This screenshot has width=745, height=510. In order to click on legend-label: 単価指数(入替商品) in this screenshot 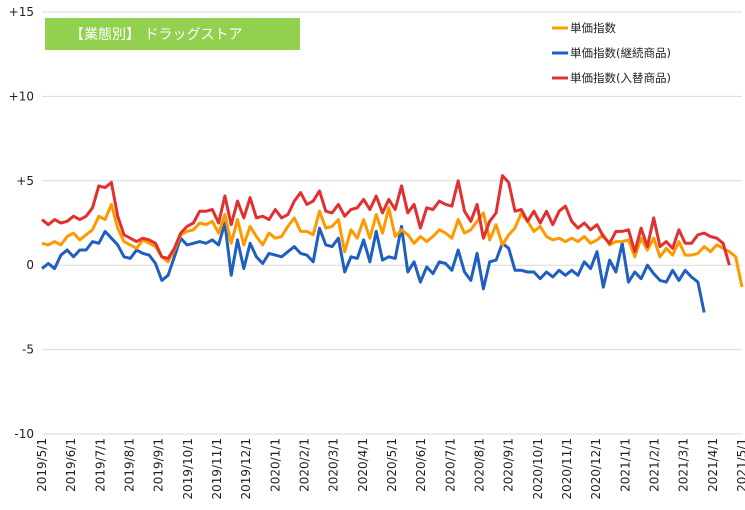, I will do `click(620, 78)`.